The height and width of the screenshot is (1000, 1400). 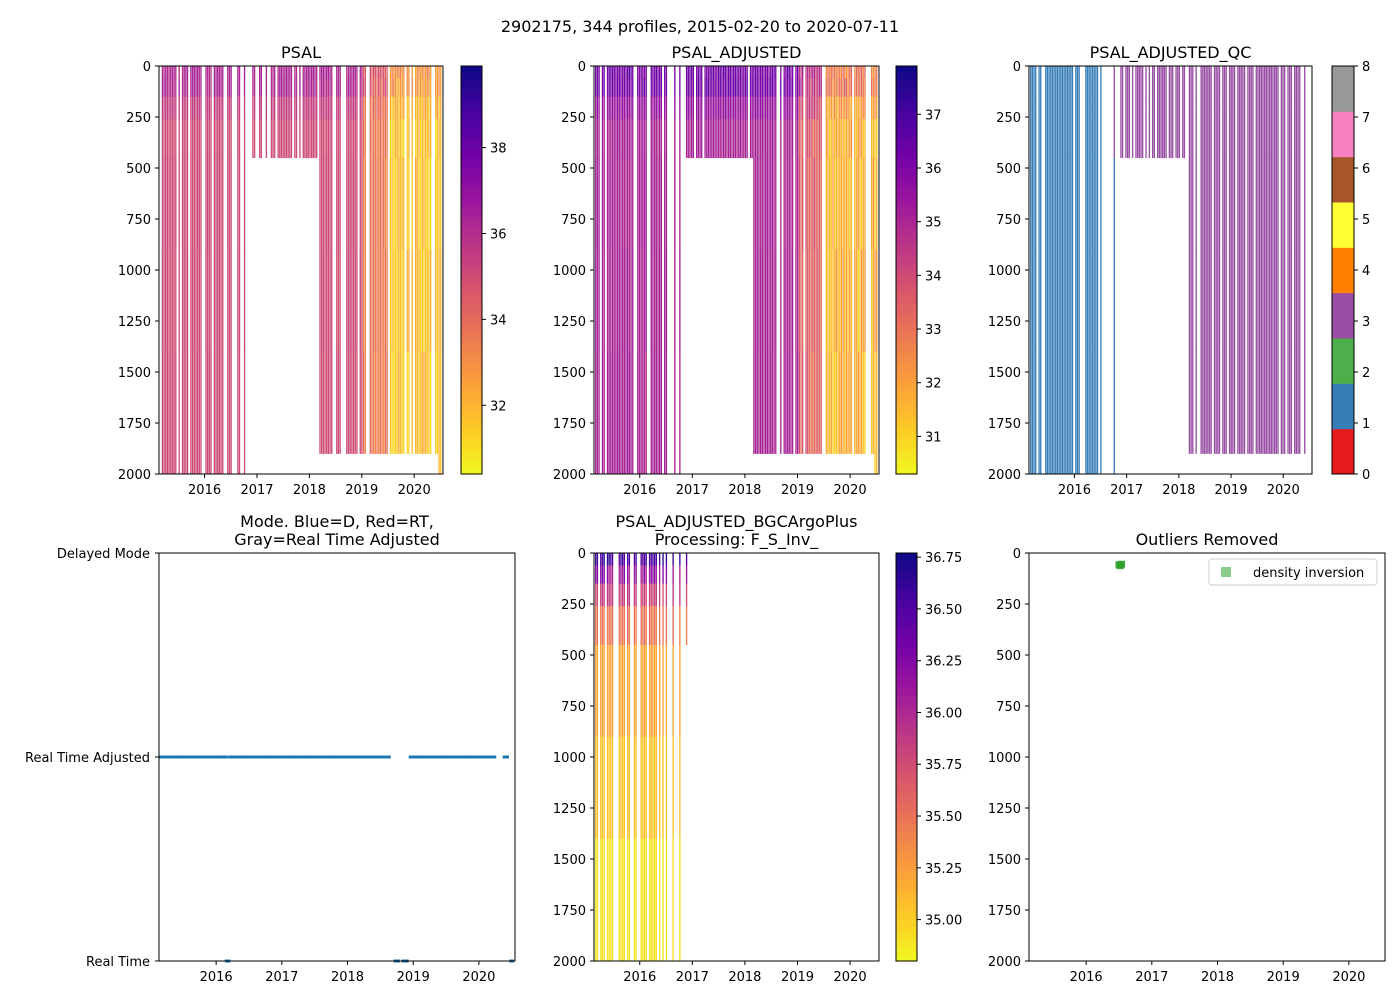 I want to click on heatmap-psal_adjusted_bgc, so click(x=641, y=757).